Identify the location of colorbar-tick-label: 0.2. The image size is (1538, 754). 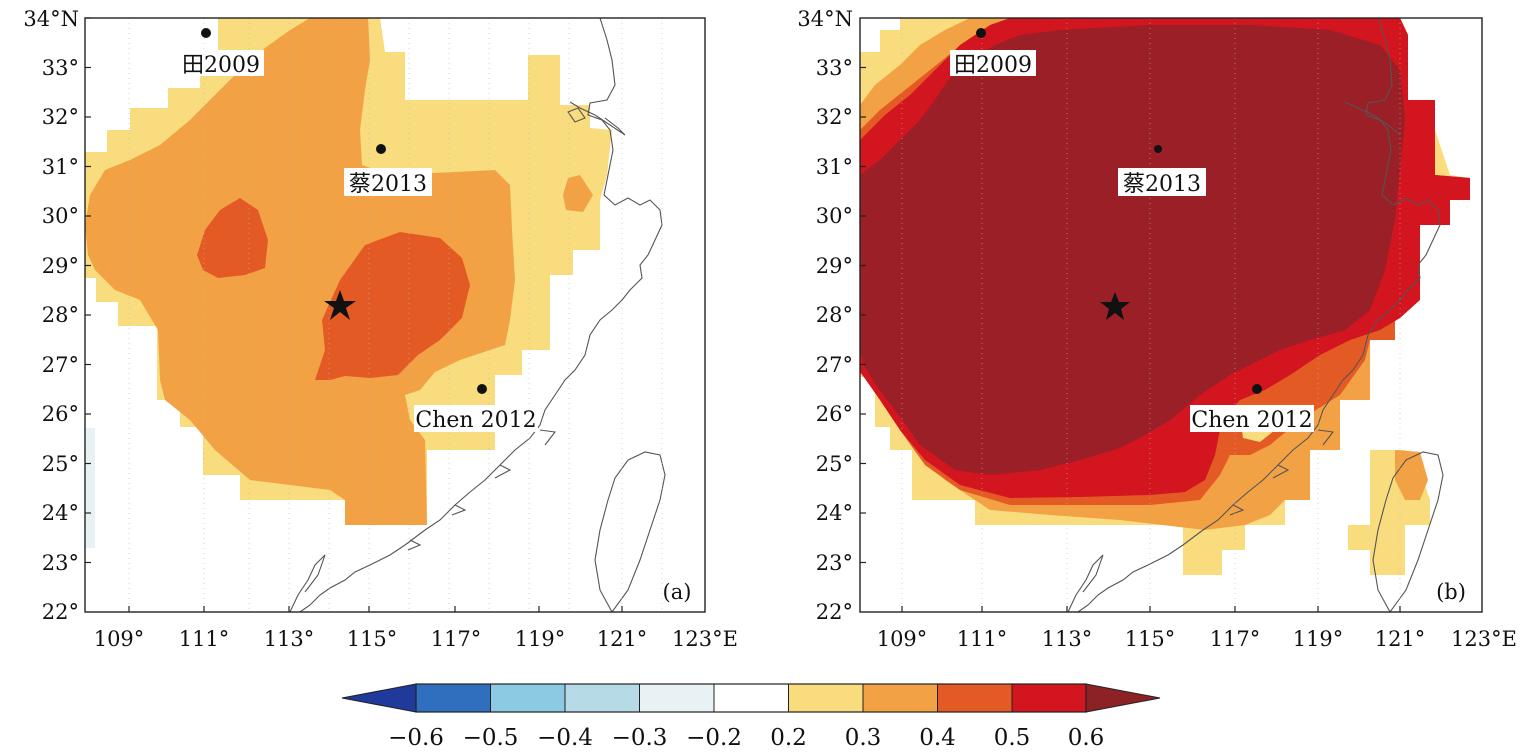
(788, 738).